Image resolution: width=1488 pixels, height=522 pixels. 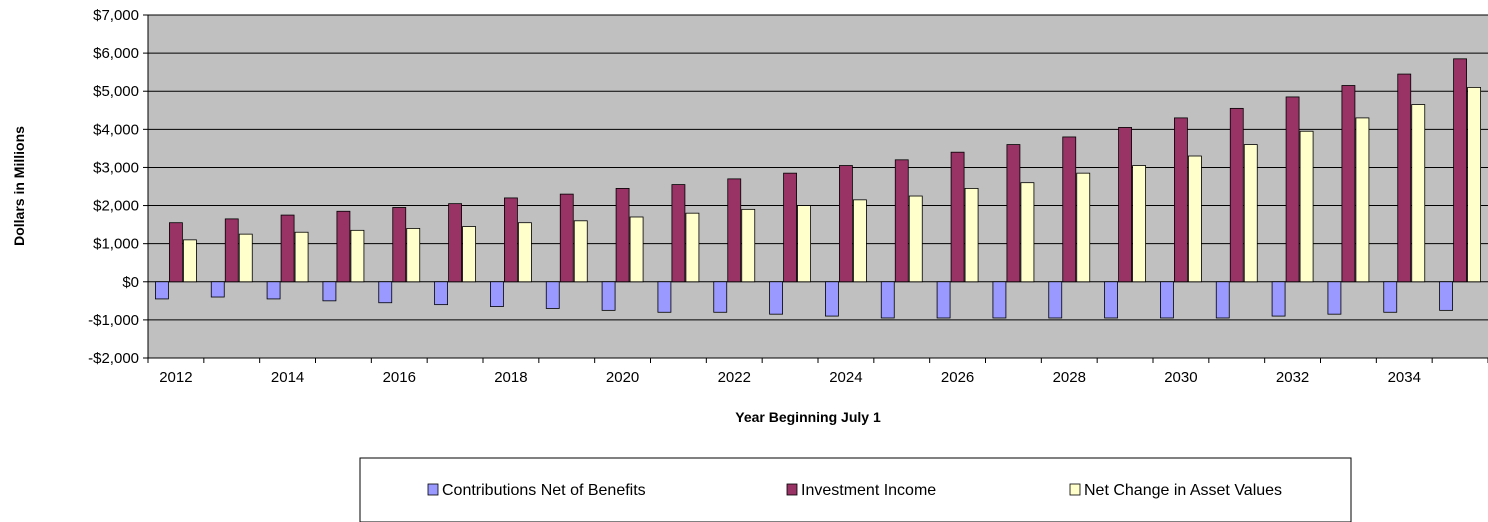 I want to click on bar-2-2018, so click(x=511, y=240).